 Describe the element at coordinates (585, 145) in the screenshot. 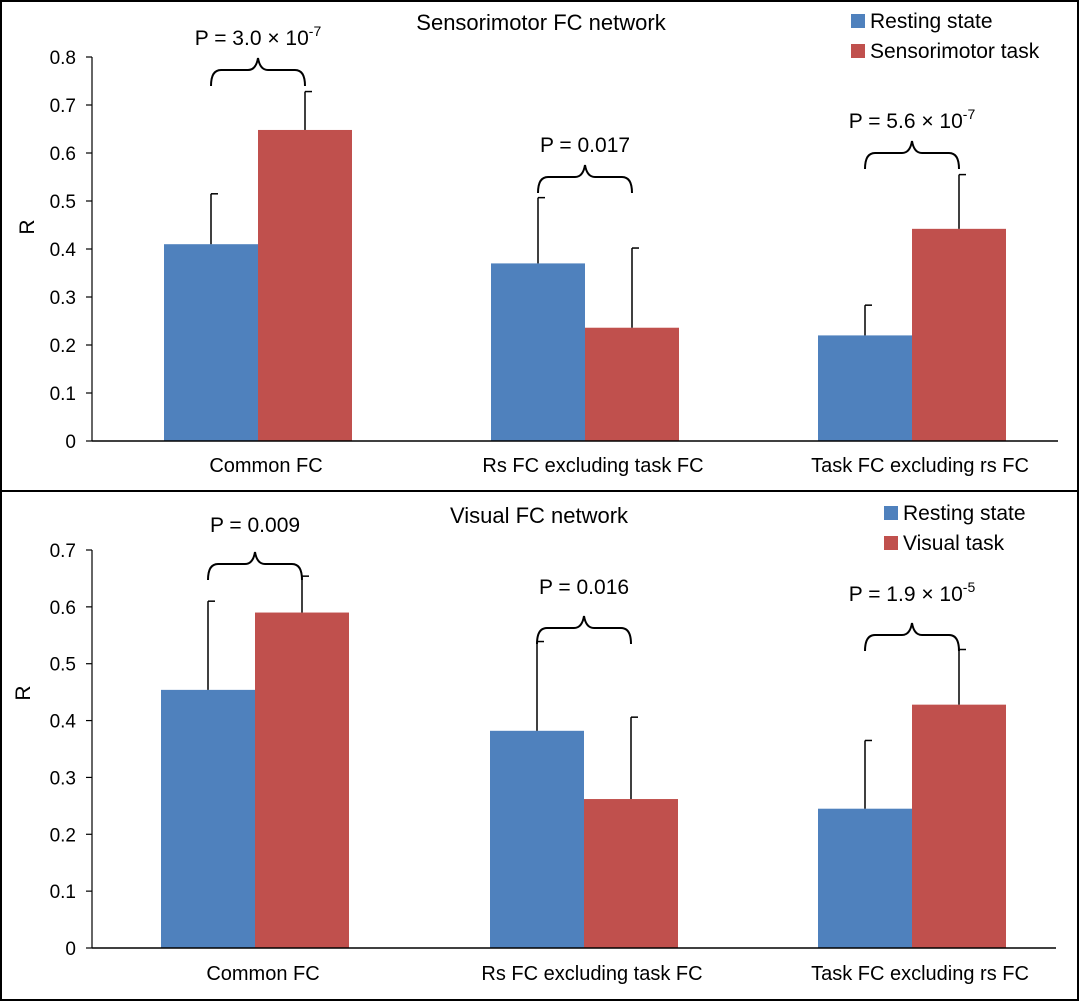

I see `p-value-label: P = 0.017` at that location.